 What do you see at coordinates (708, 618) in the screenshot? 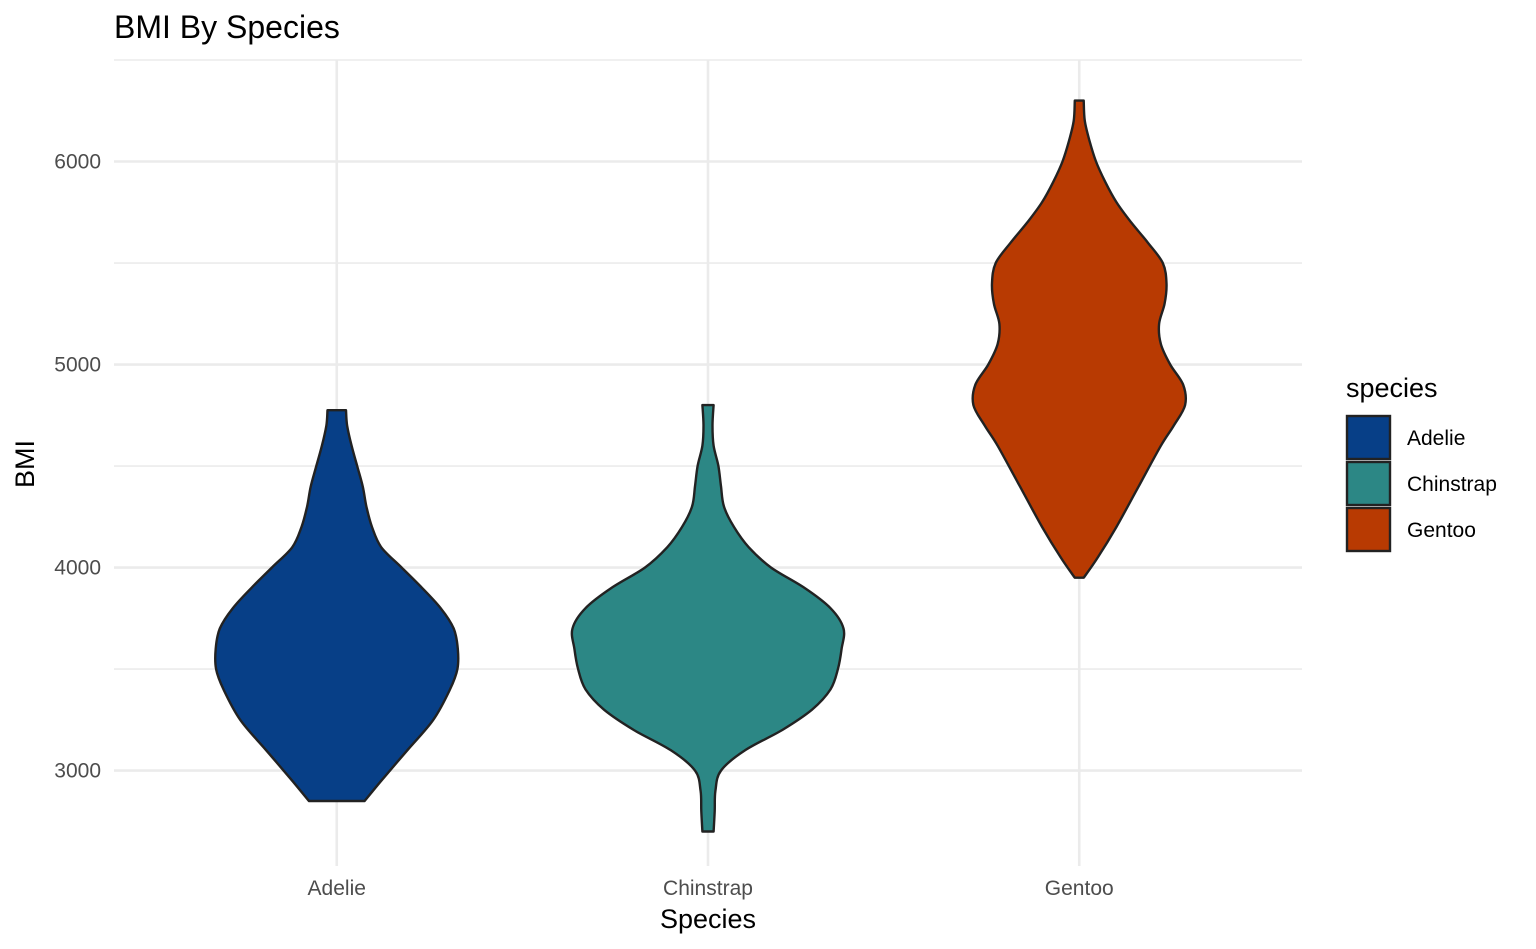
I see `violin-chinstrap` at bounding box center [708, 618].